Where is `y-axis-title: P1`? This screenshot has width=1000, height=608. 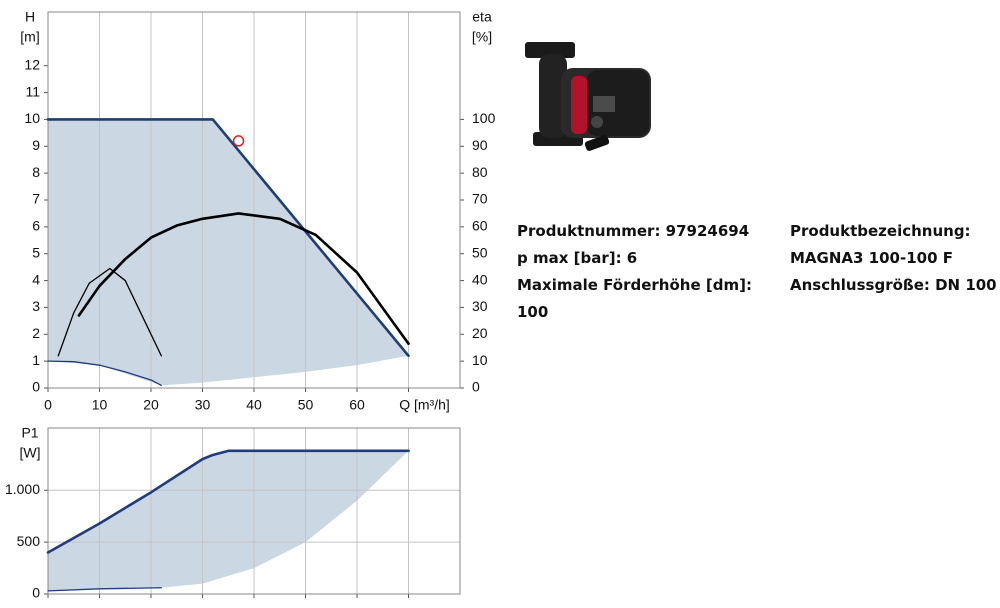
y-axis-title: P1 is located at coordinates (29, 433).